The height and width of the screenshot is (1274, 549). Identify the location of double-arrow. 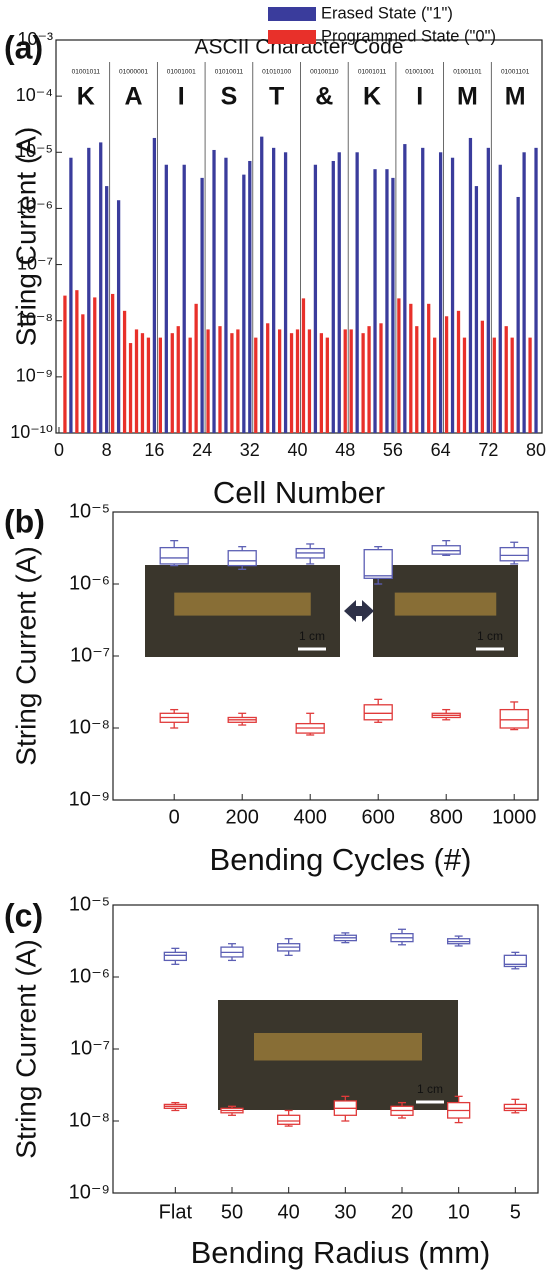
(359, 611).